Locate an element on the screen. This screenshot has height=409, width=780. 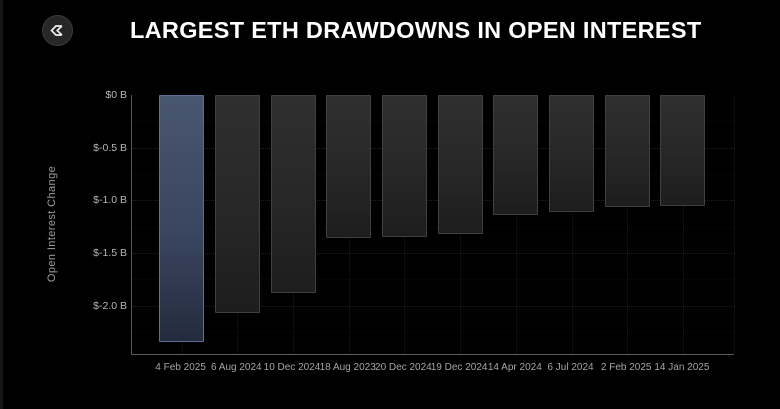
y-tick-label: $0 B is located at coordinates (116, 95).